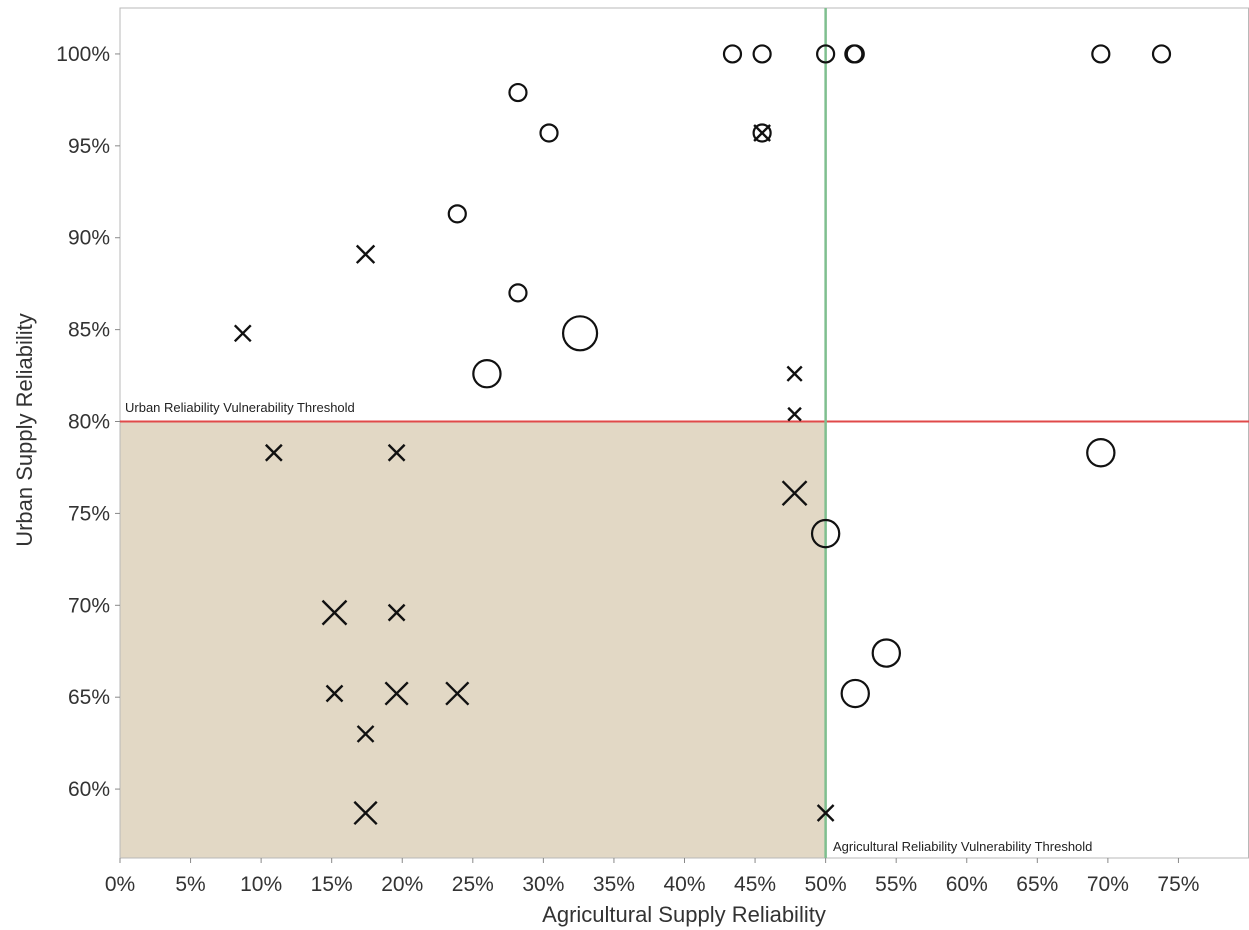 The width and height of the screenshot is (1249, 930). I want to click on x-tick-label: 5%, so click(190, 884).